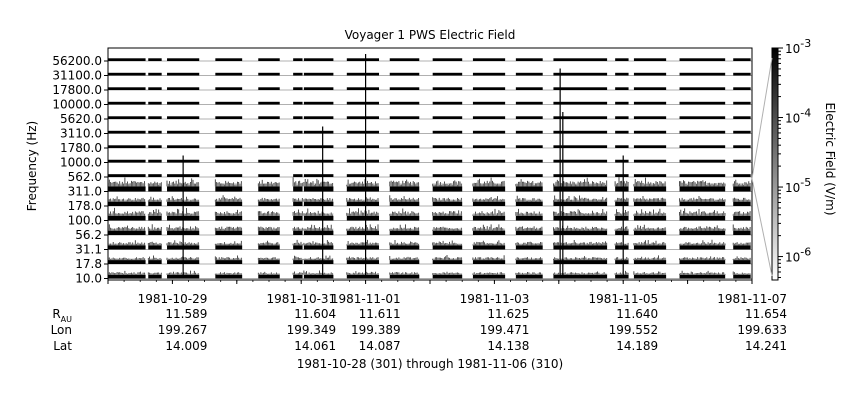 The width and height of the screenshot is (860, 404). What do you see at coordinates (62, 315) in the screenshot?
I see `ephemeris-row-label: RAU` at bounding box center [62, 315].